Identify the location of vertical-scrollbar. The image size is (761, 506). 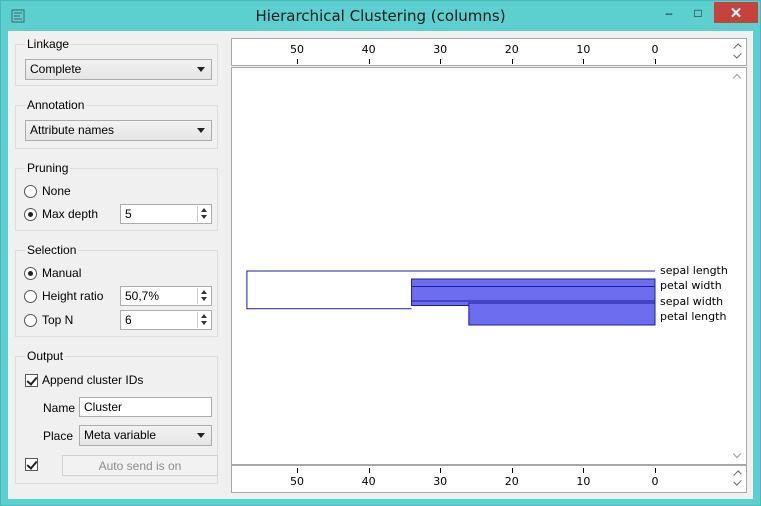
(738, 266).